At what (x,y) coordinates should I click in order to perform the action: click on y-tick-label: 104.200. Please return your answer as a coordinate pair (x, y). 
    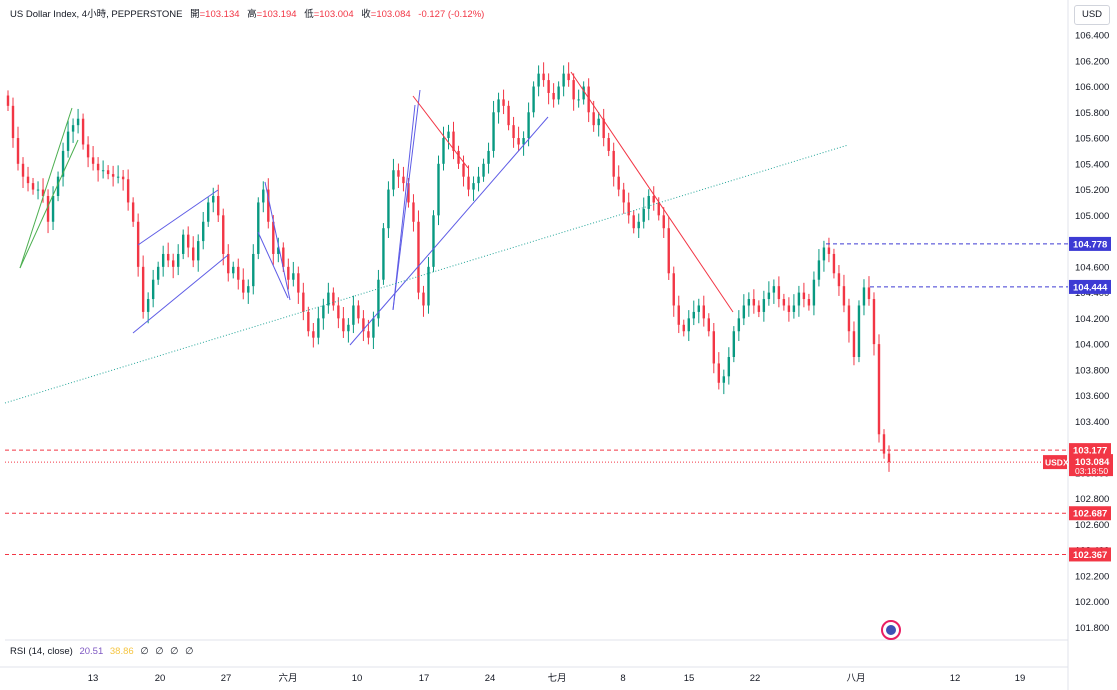
    Looking at the image, I should click on (1092, 319).